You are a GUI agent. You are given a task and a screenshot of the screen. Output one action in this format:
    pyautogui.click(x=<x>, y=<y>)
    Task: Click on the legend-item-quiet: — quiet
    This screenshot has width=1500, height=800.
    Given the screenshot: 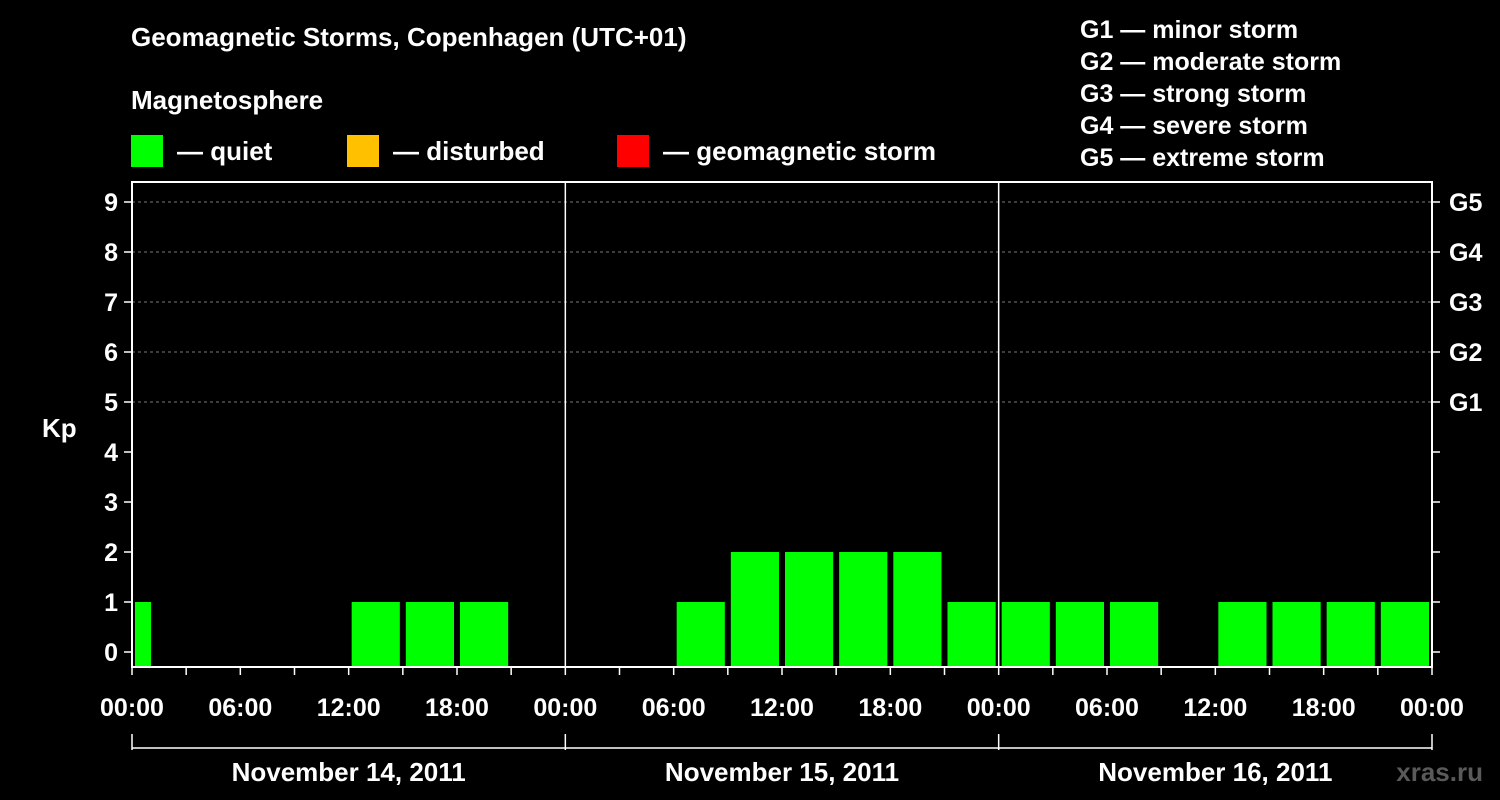 What is the action you would take?
    pyautogui.click(x=201, y=151)
    